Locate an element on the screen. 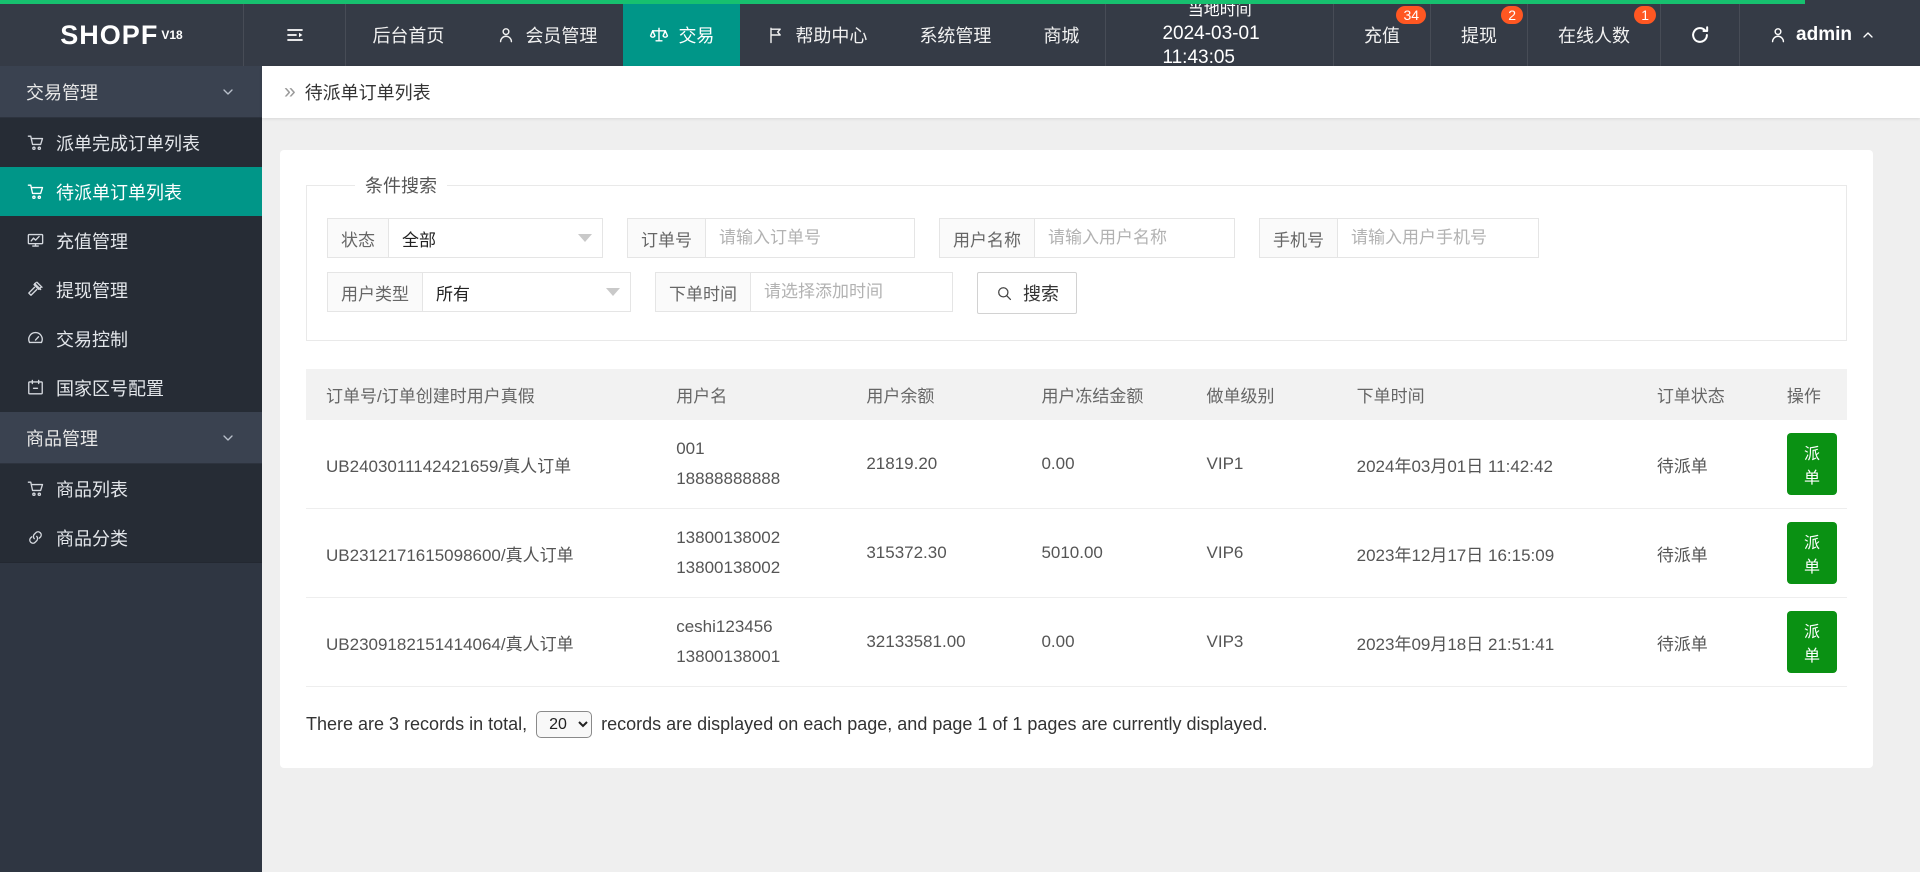 This screenshot has width=1920, height=872. sidebar-item-dispatched-orders: 派单完成订单列表 is located at coordinates (131, 142).